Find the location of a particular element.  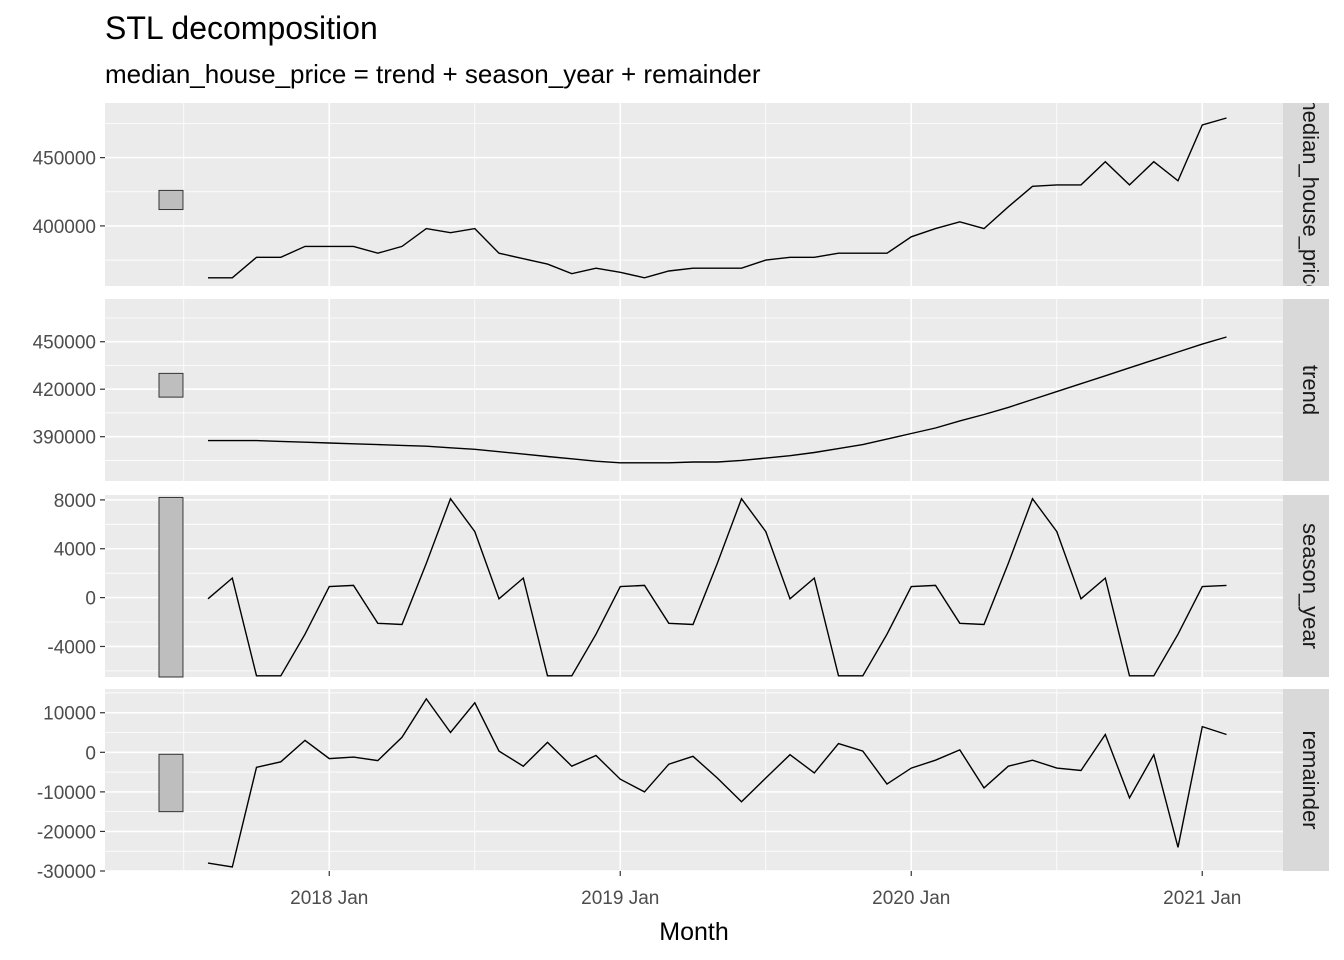

facet-strip-label: remainder is located at coordinates (1310, 779).